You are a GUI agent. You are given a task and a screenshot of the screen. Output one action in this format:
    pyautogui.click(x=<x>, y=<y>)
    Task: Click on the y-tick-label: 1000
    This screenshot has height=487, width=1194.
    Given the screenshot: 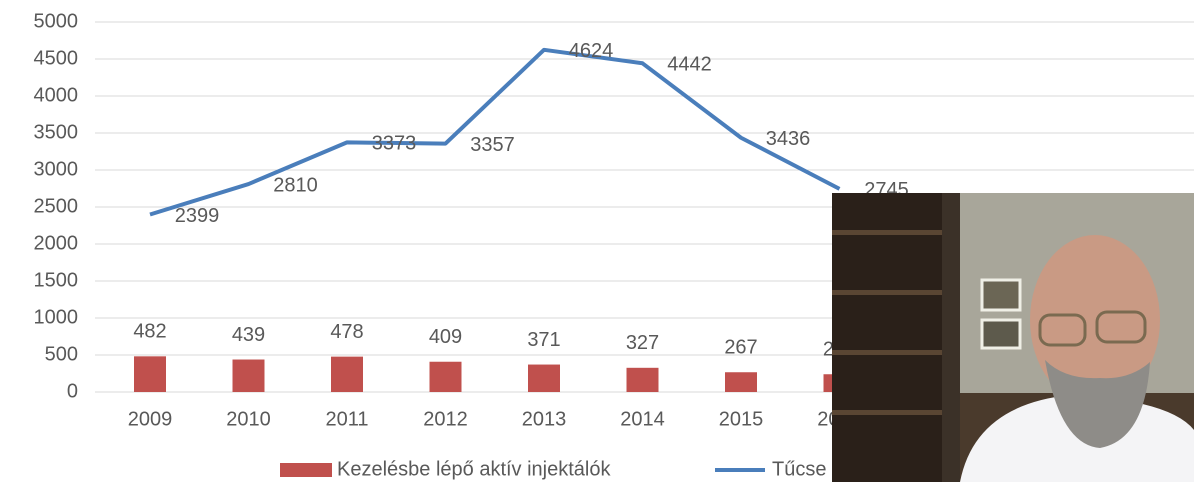 What is the action you would take?
    pyautogui.click(x=56, y=317)
    